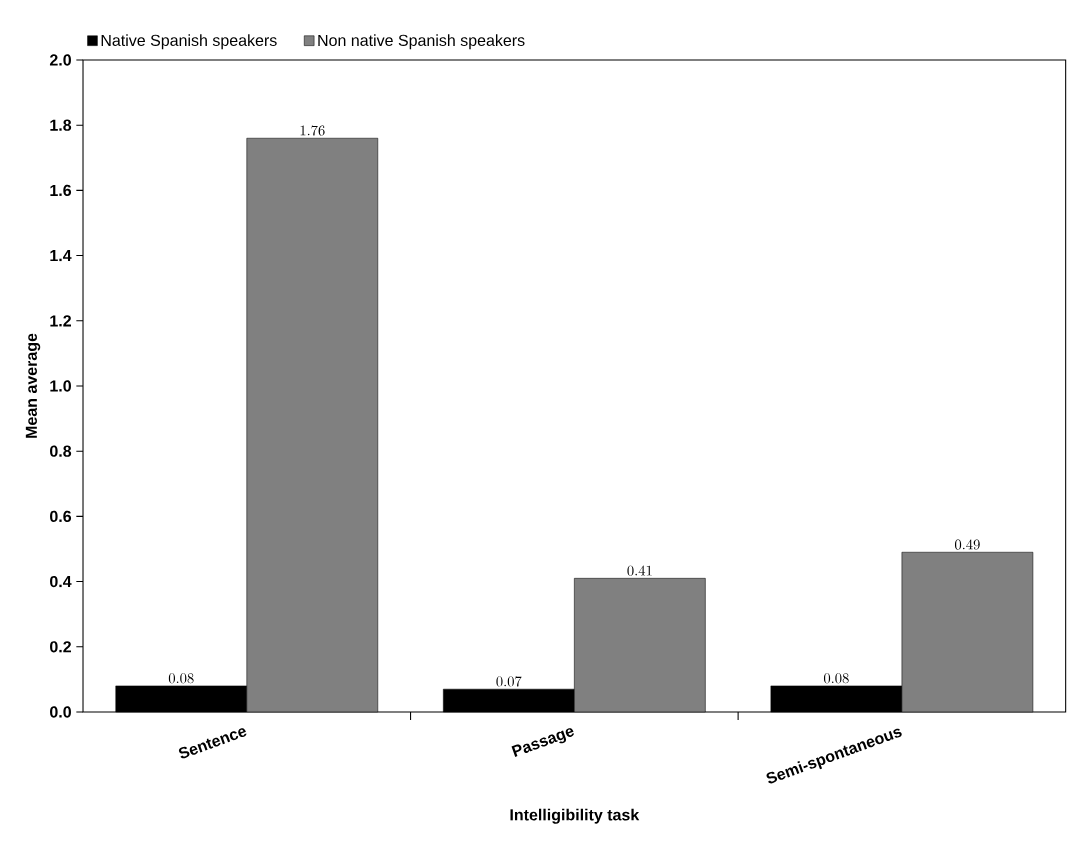 The image size is (1068, 857). What do you see at coordinates (60, 386) in the screenshot?
I see `y-tick-label: 1.0` at bounding box center [60, 386].